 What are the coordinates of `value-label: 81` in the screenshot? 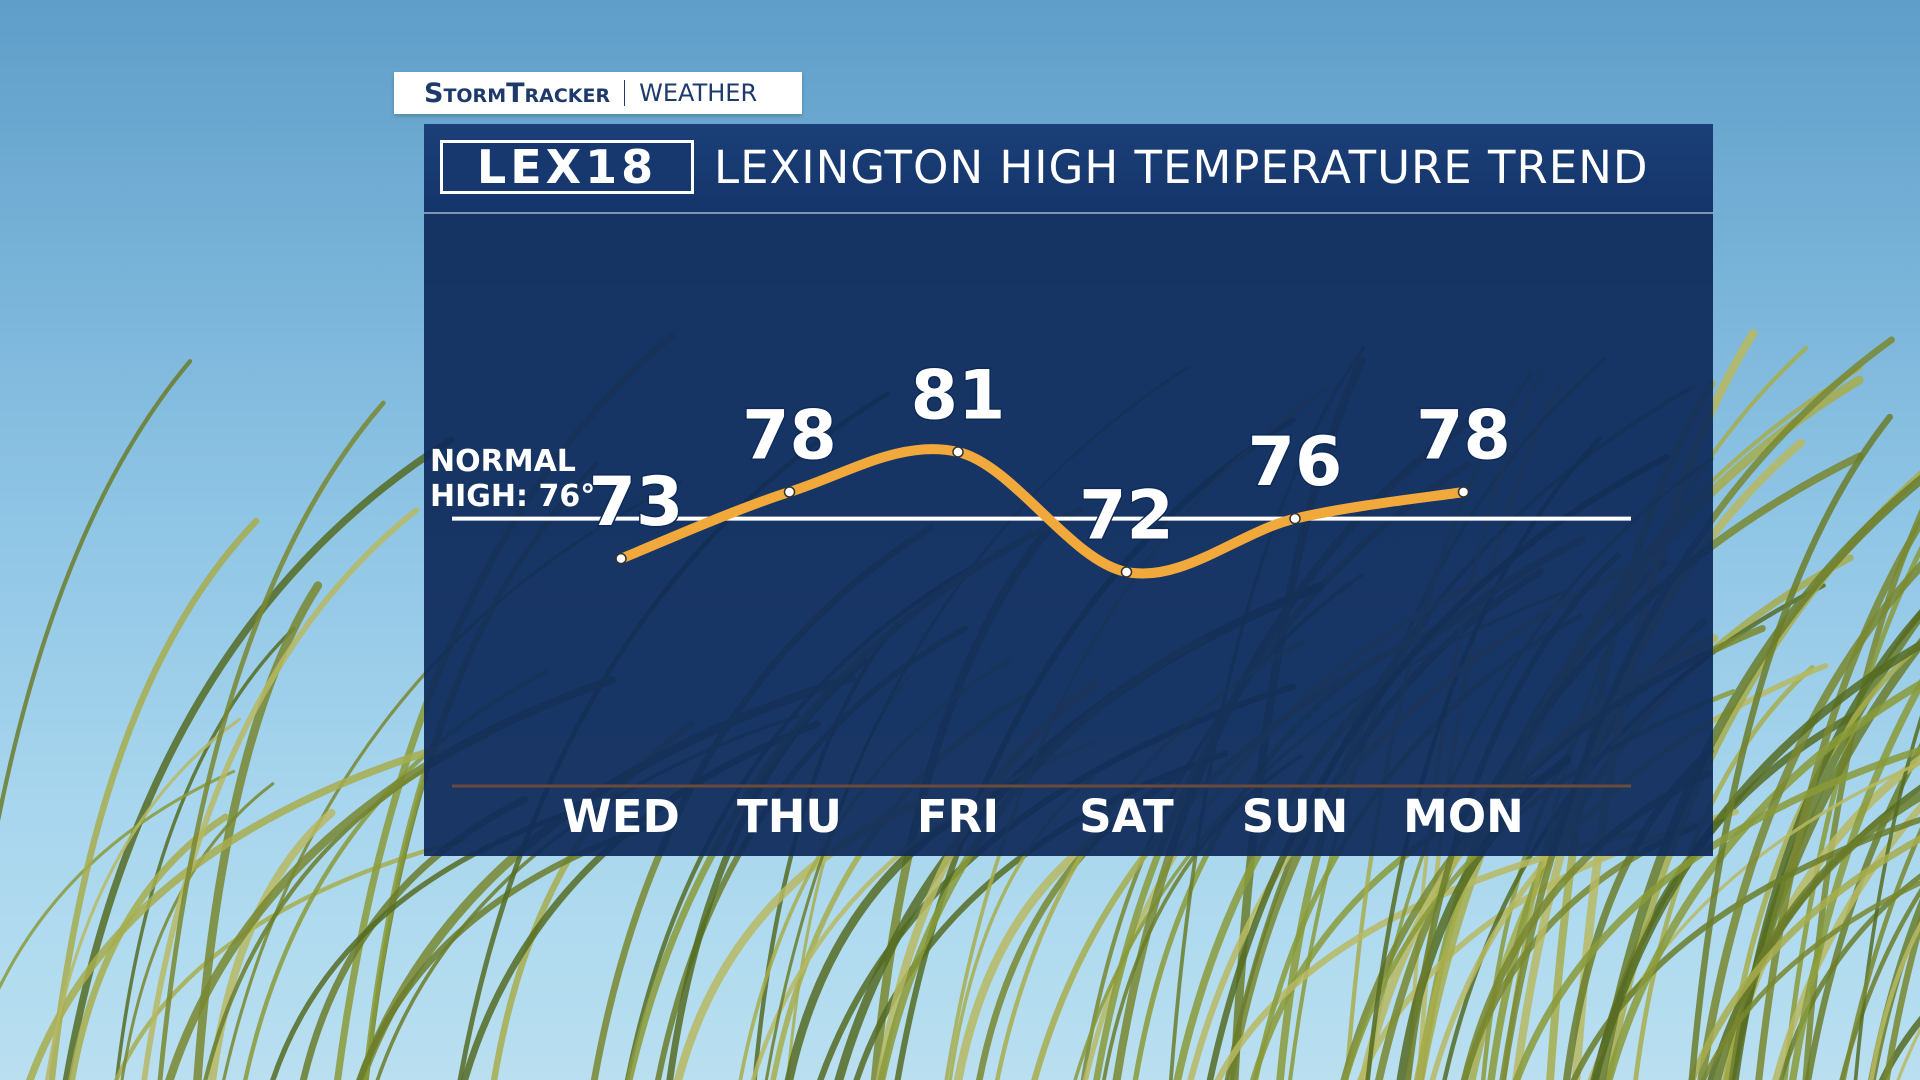 It's located at (958, 396).